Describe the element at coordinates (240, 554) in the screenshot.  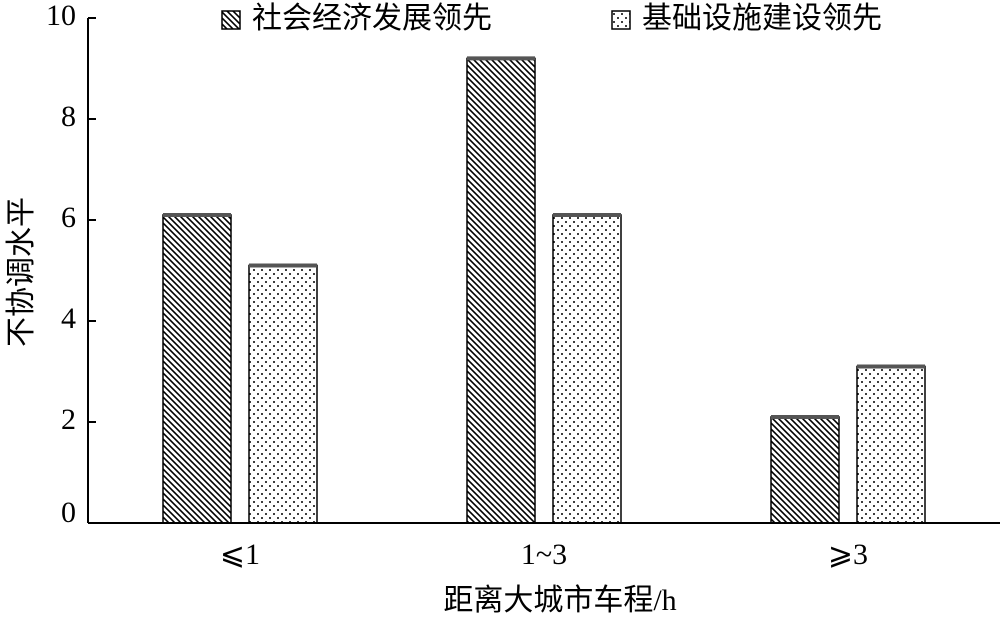
I see `x-tick-label: ⩽1` at that location.